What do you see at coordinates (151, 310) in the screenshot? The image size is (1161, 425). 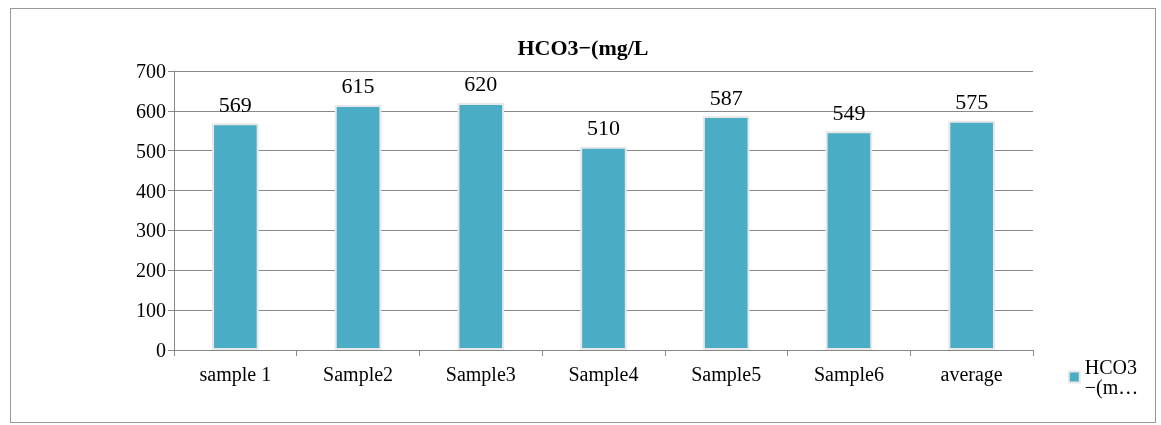 I see `y-tick-label: 100` at bounding box center [151, 310].